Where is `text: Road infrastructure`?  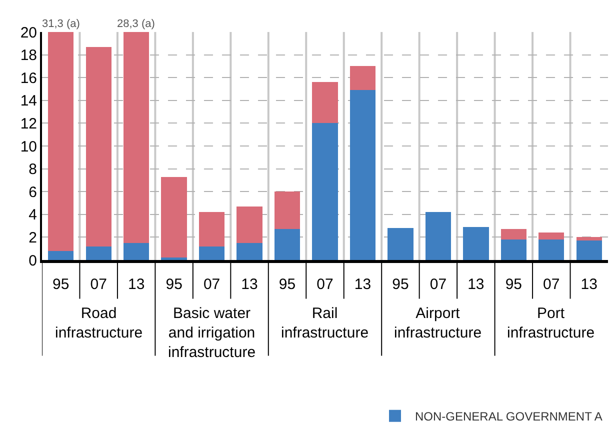
text: Road infrastructure is located at coordinates (99, 323).